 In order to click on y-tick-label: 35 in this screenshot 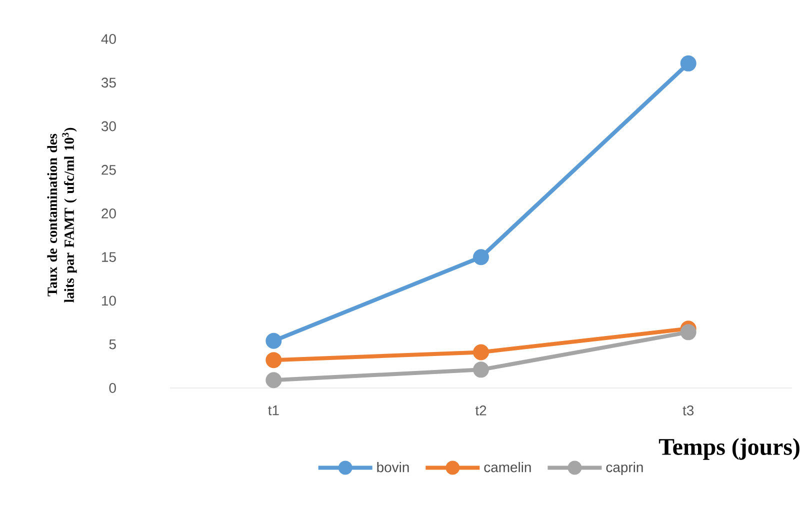, I will do `click(108, 83)`.